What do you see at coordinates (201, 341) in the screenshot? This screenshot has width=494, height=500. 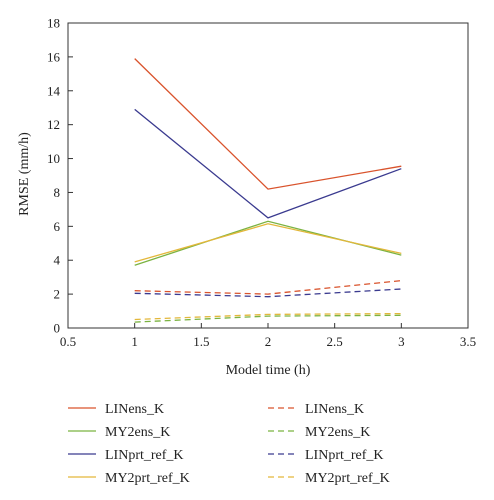 I see `x-tick-label: 1.5` at bounding box center [201, 341].